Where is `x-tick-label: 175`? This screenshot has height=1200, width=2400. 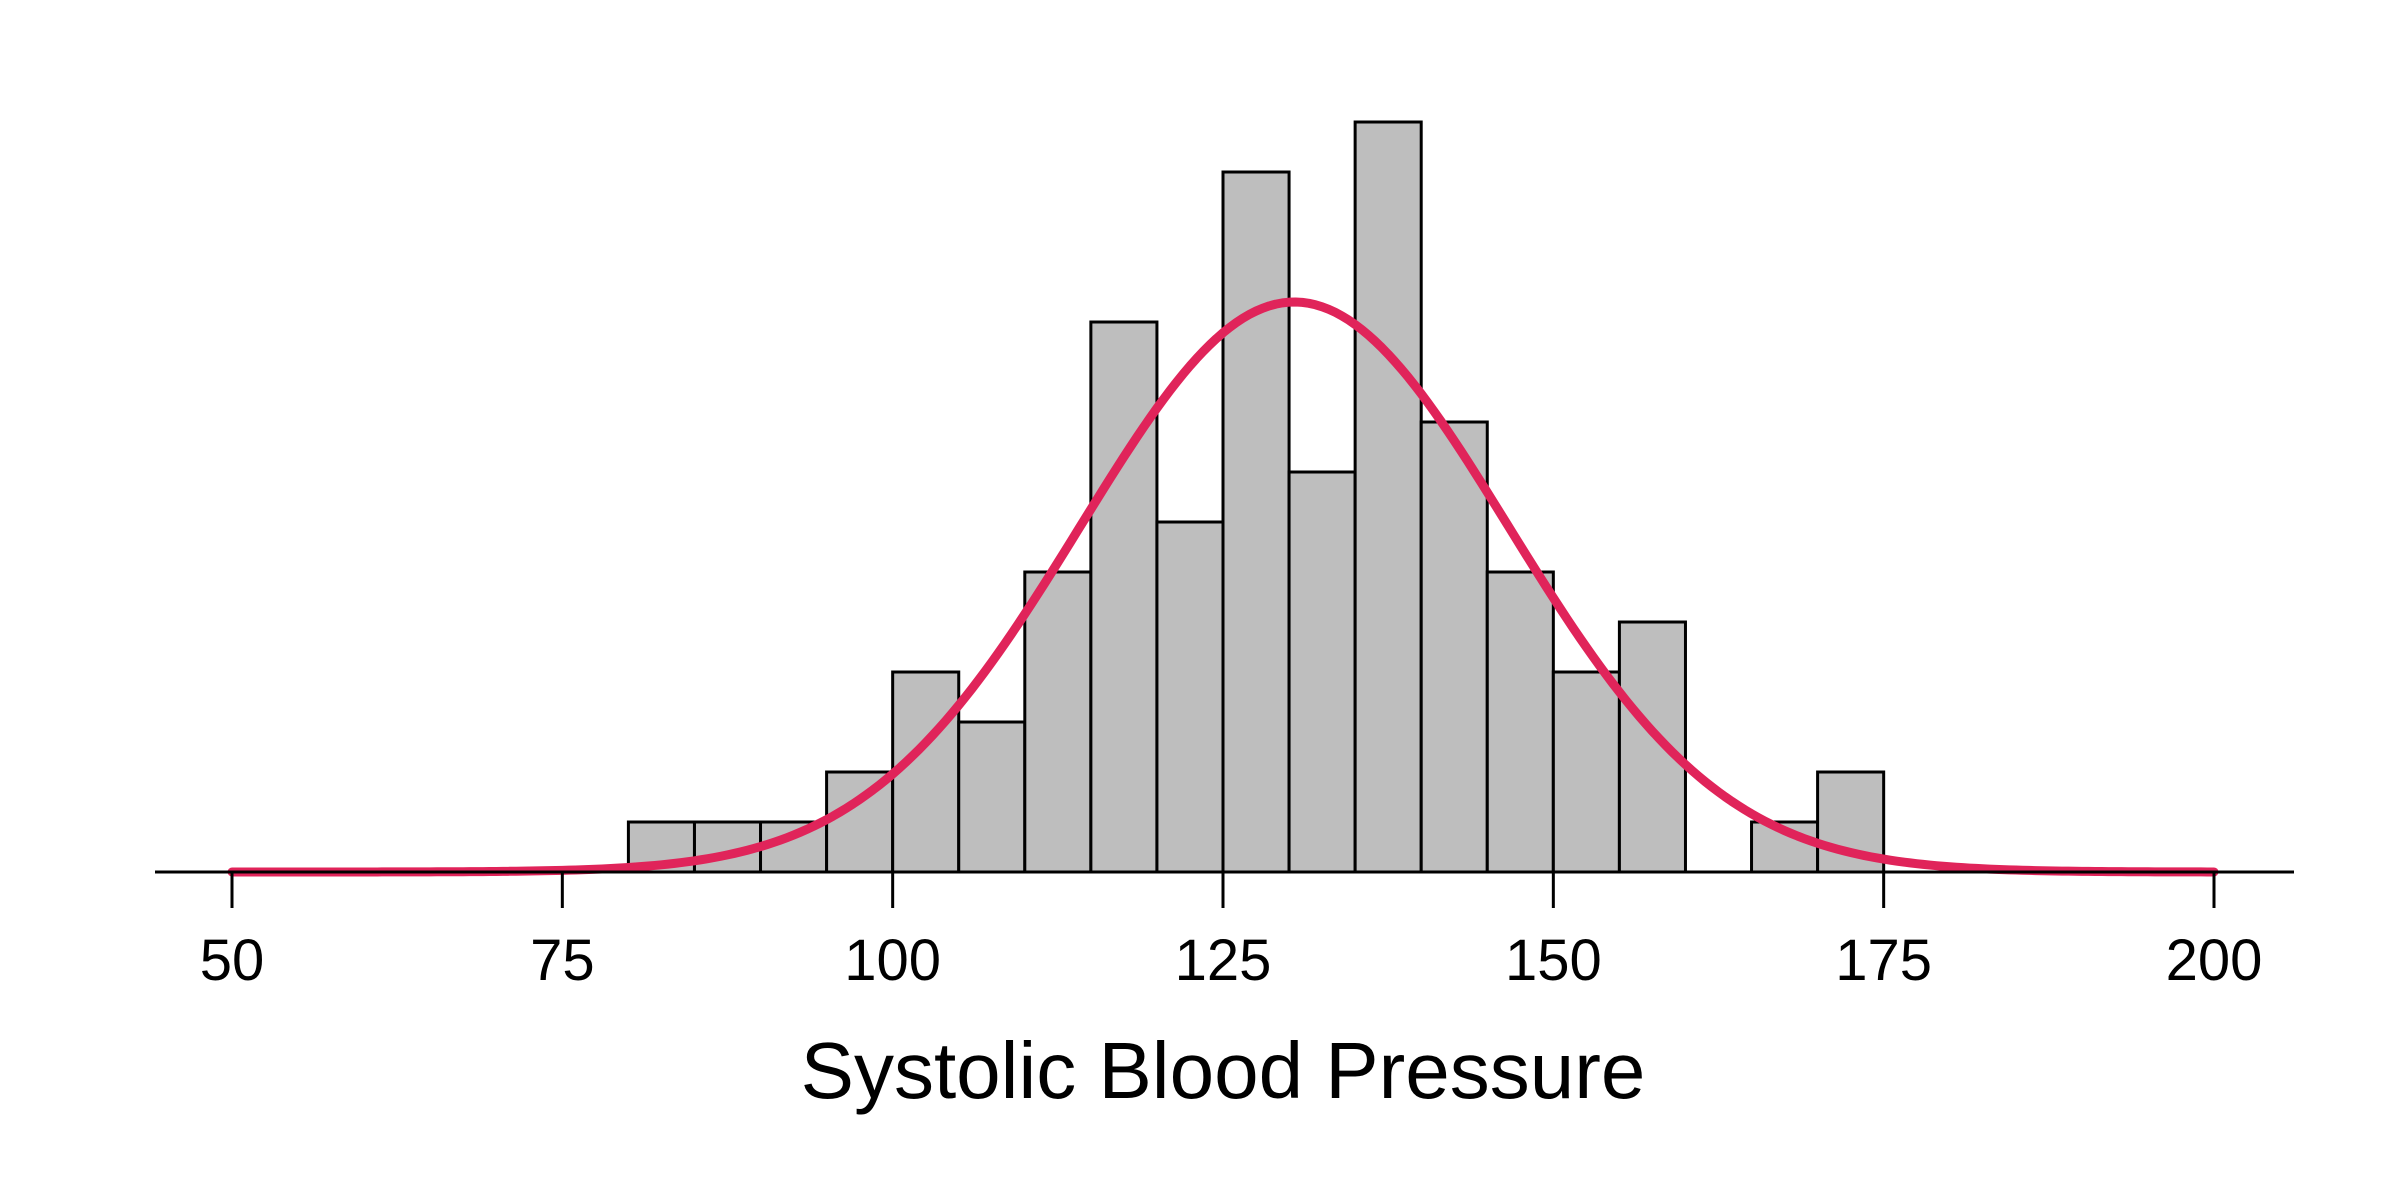 x-tick-label: 175 is located at coordinates (1883, 960).